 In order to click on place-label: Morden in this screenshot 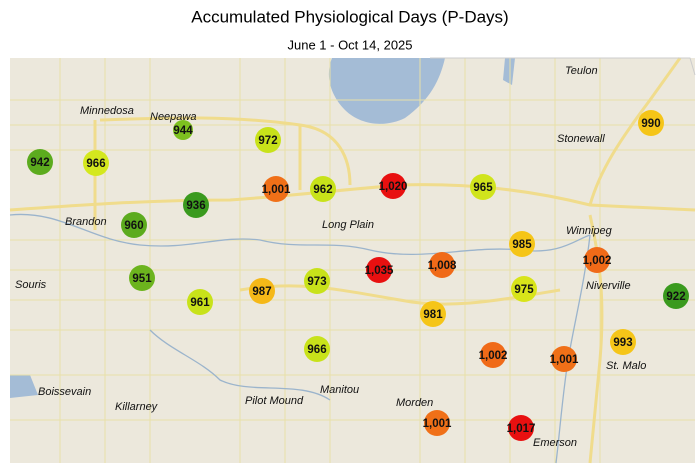, I will do `click(414, 403)`.